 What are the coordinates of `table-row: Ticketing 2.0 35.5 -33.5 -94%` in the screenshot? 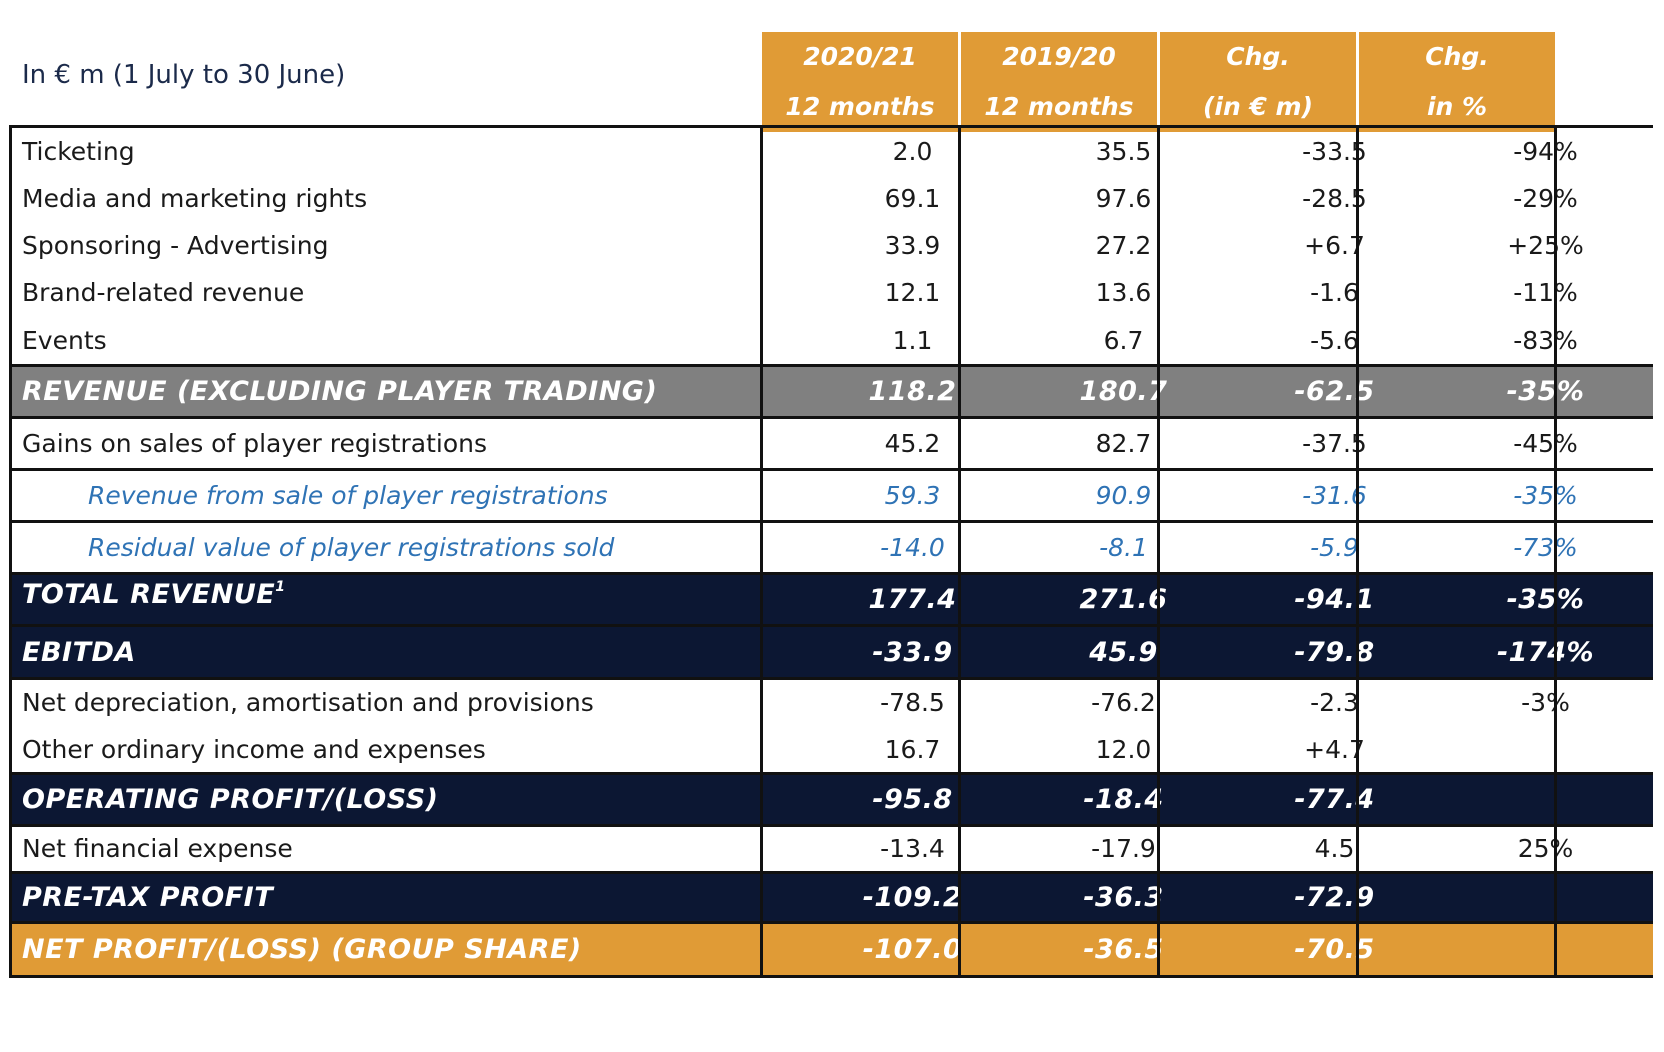 It's located at (831, 151).